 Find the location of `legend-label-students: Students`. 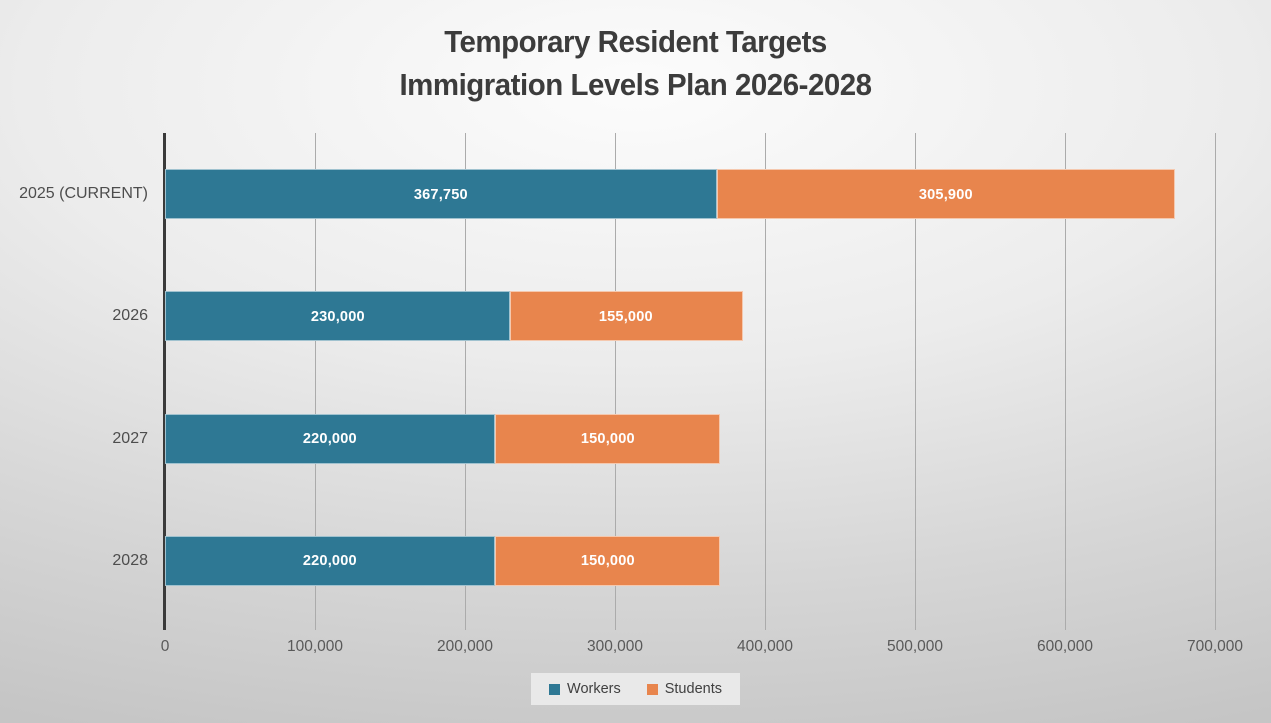

legend-label-students: Students is located at coordinates (693, 689).